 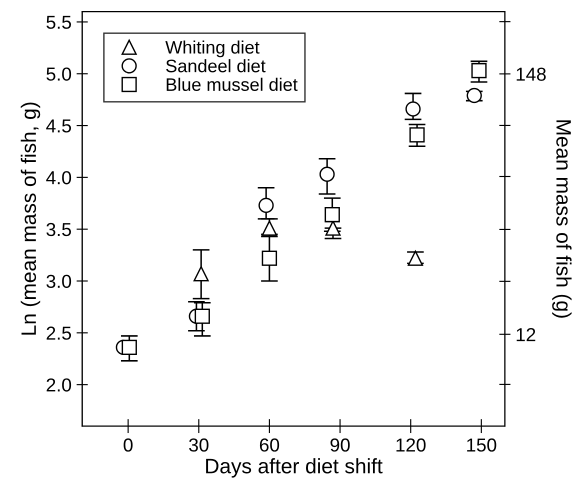 What do you see at coordinates (59, 281) in the screenshot?
I see `y-tick-label: 3.0` at bounding box center [59, 281].